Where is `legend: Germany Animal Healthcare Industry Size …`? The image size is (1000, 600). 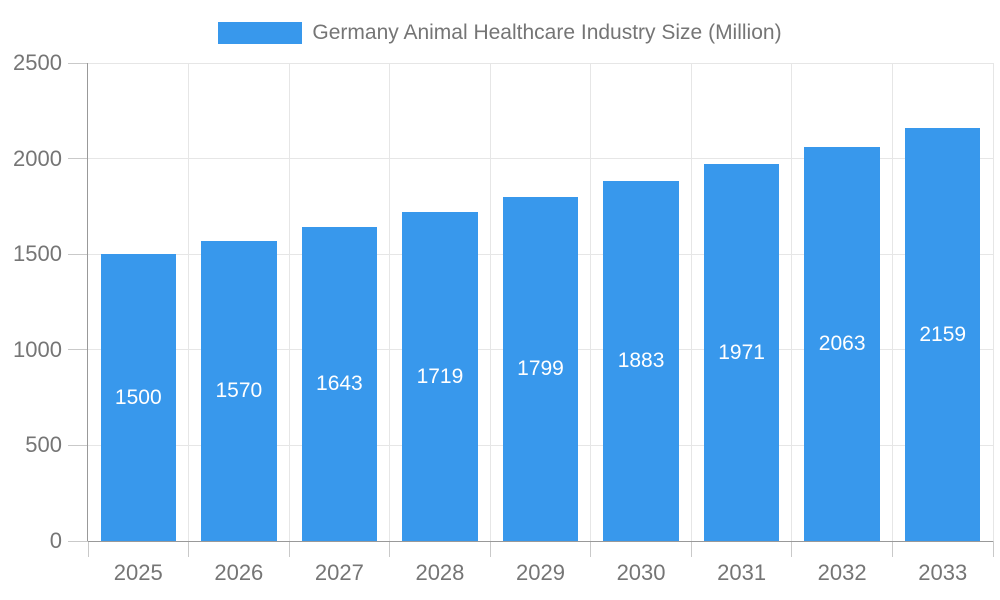 legend: Germany Animal Healthcare Industry Size … is located at coordinates (500, 33).